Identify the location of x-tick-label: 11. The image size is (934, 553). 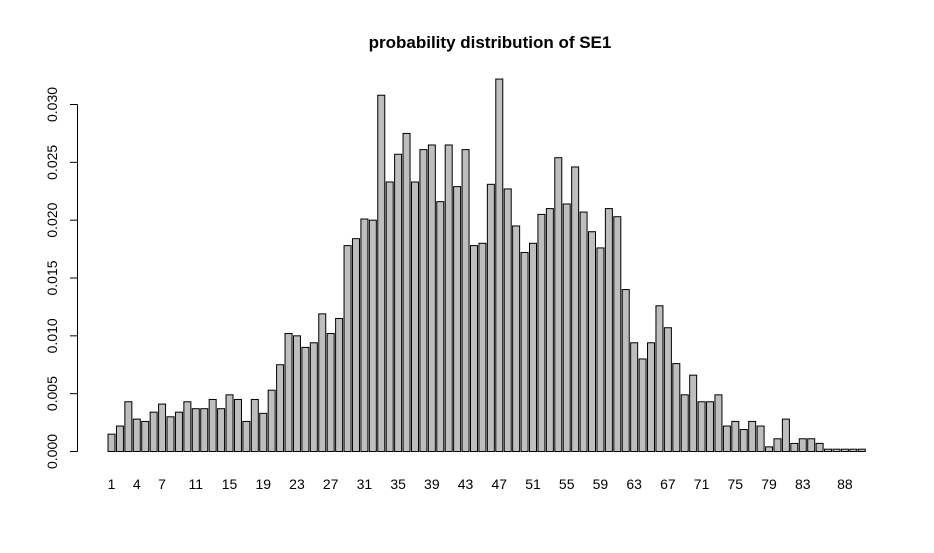
(196, 484).